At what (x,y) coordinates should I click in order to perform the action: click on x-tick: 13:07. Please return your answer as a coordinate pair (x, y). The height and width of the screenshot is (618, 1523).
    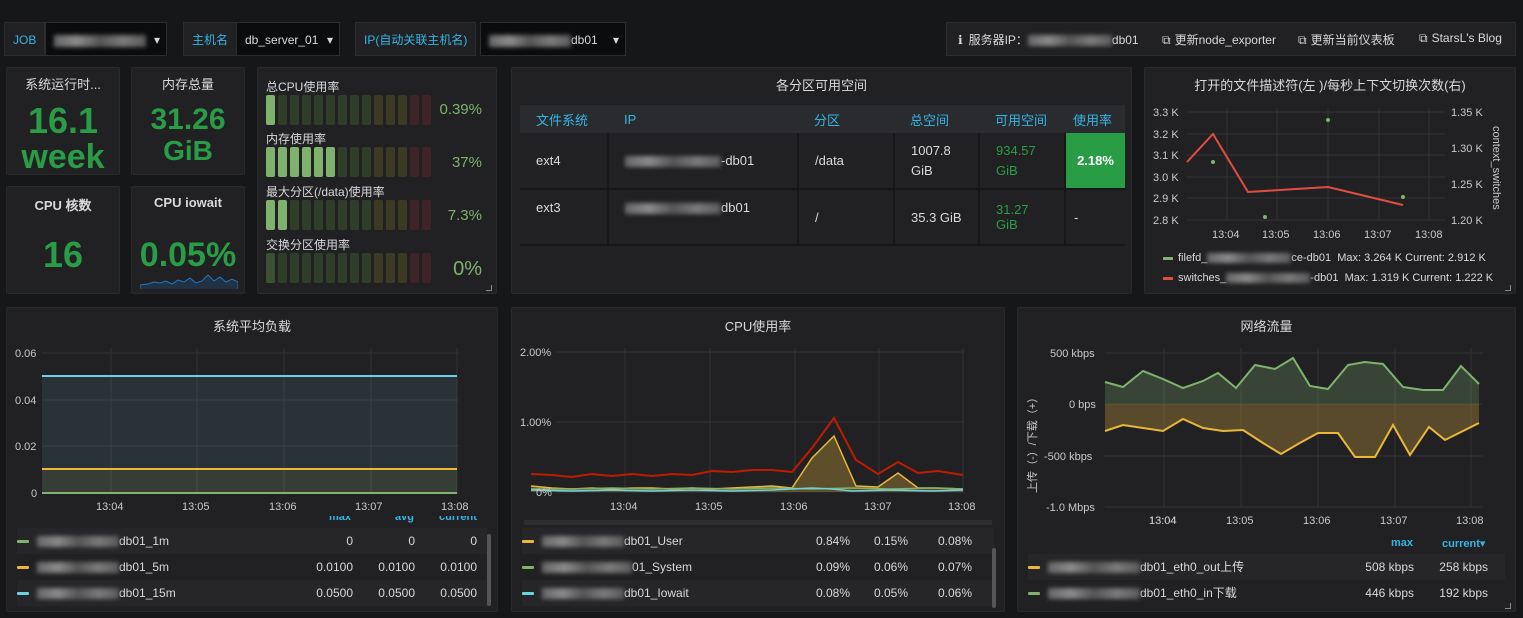
    Looking at the image, I should click on (1394, 521).